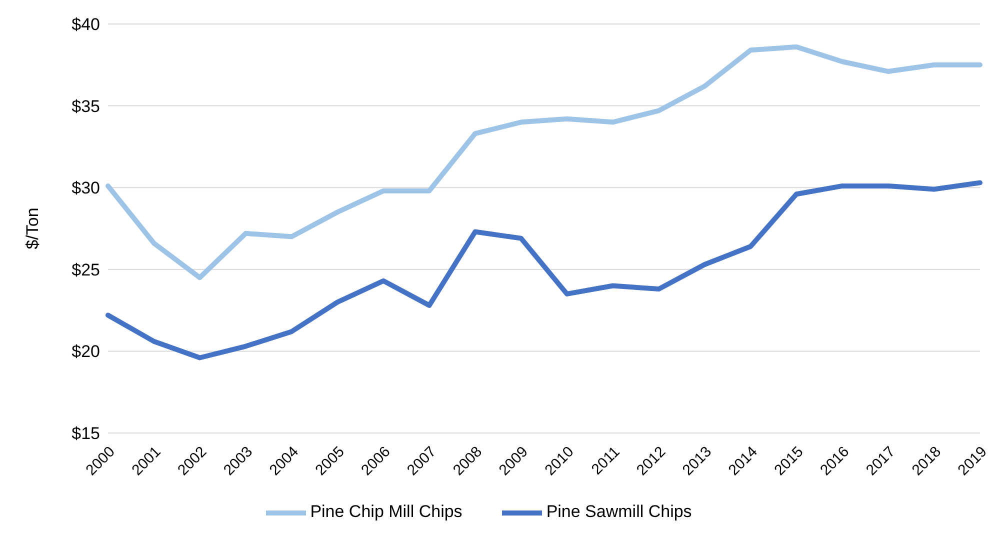 This screenshot has width=994, height=546. What do you see at coordinates (32, 229) in the screenshot?
I see `y-axis-title: $/Ton` at bounding box center [32, 229].